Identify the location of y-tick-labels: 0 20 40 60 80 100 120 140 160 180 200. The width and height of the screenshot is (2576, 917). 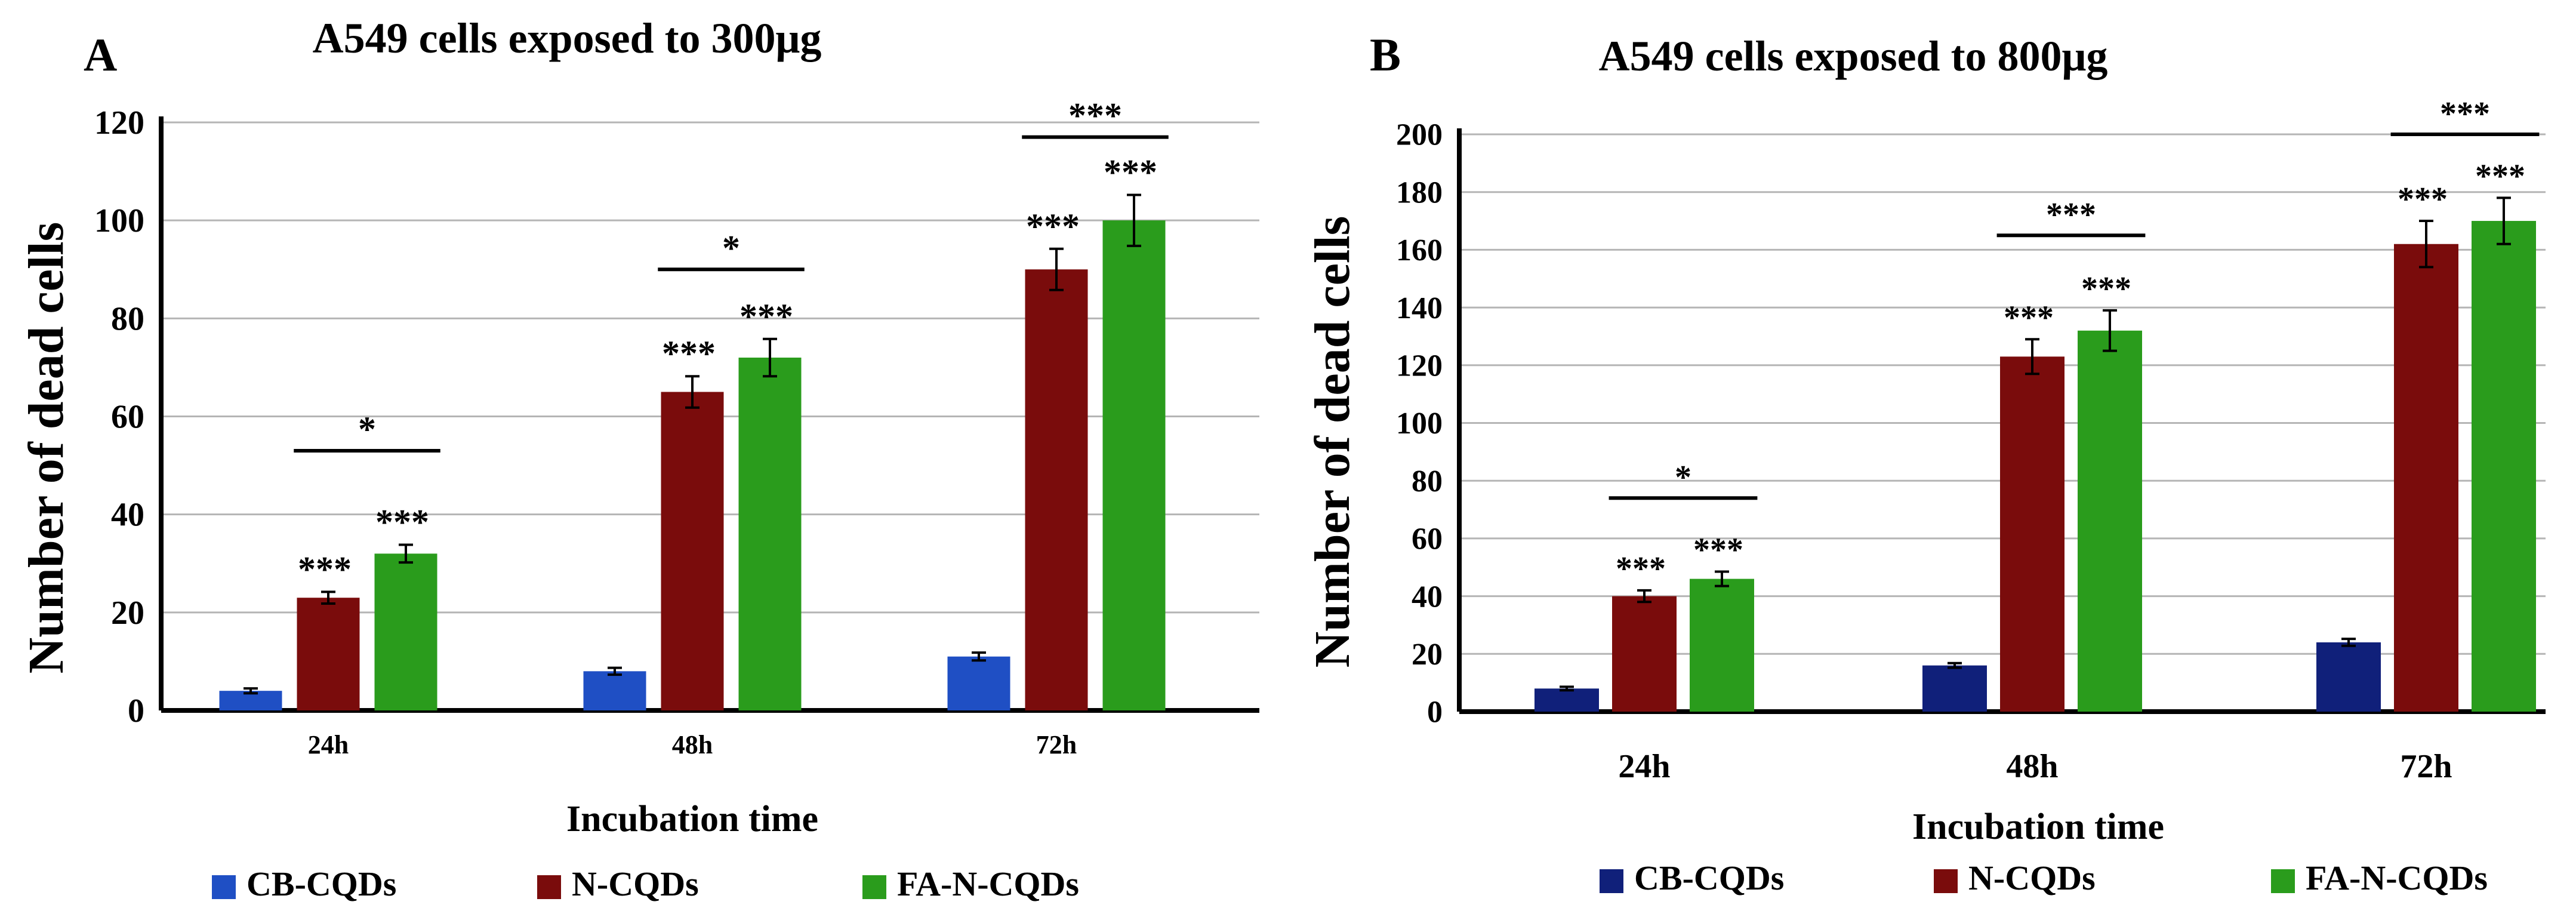
(1419, 424).